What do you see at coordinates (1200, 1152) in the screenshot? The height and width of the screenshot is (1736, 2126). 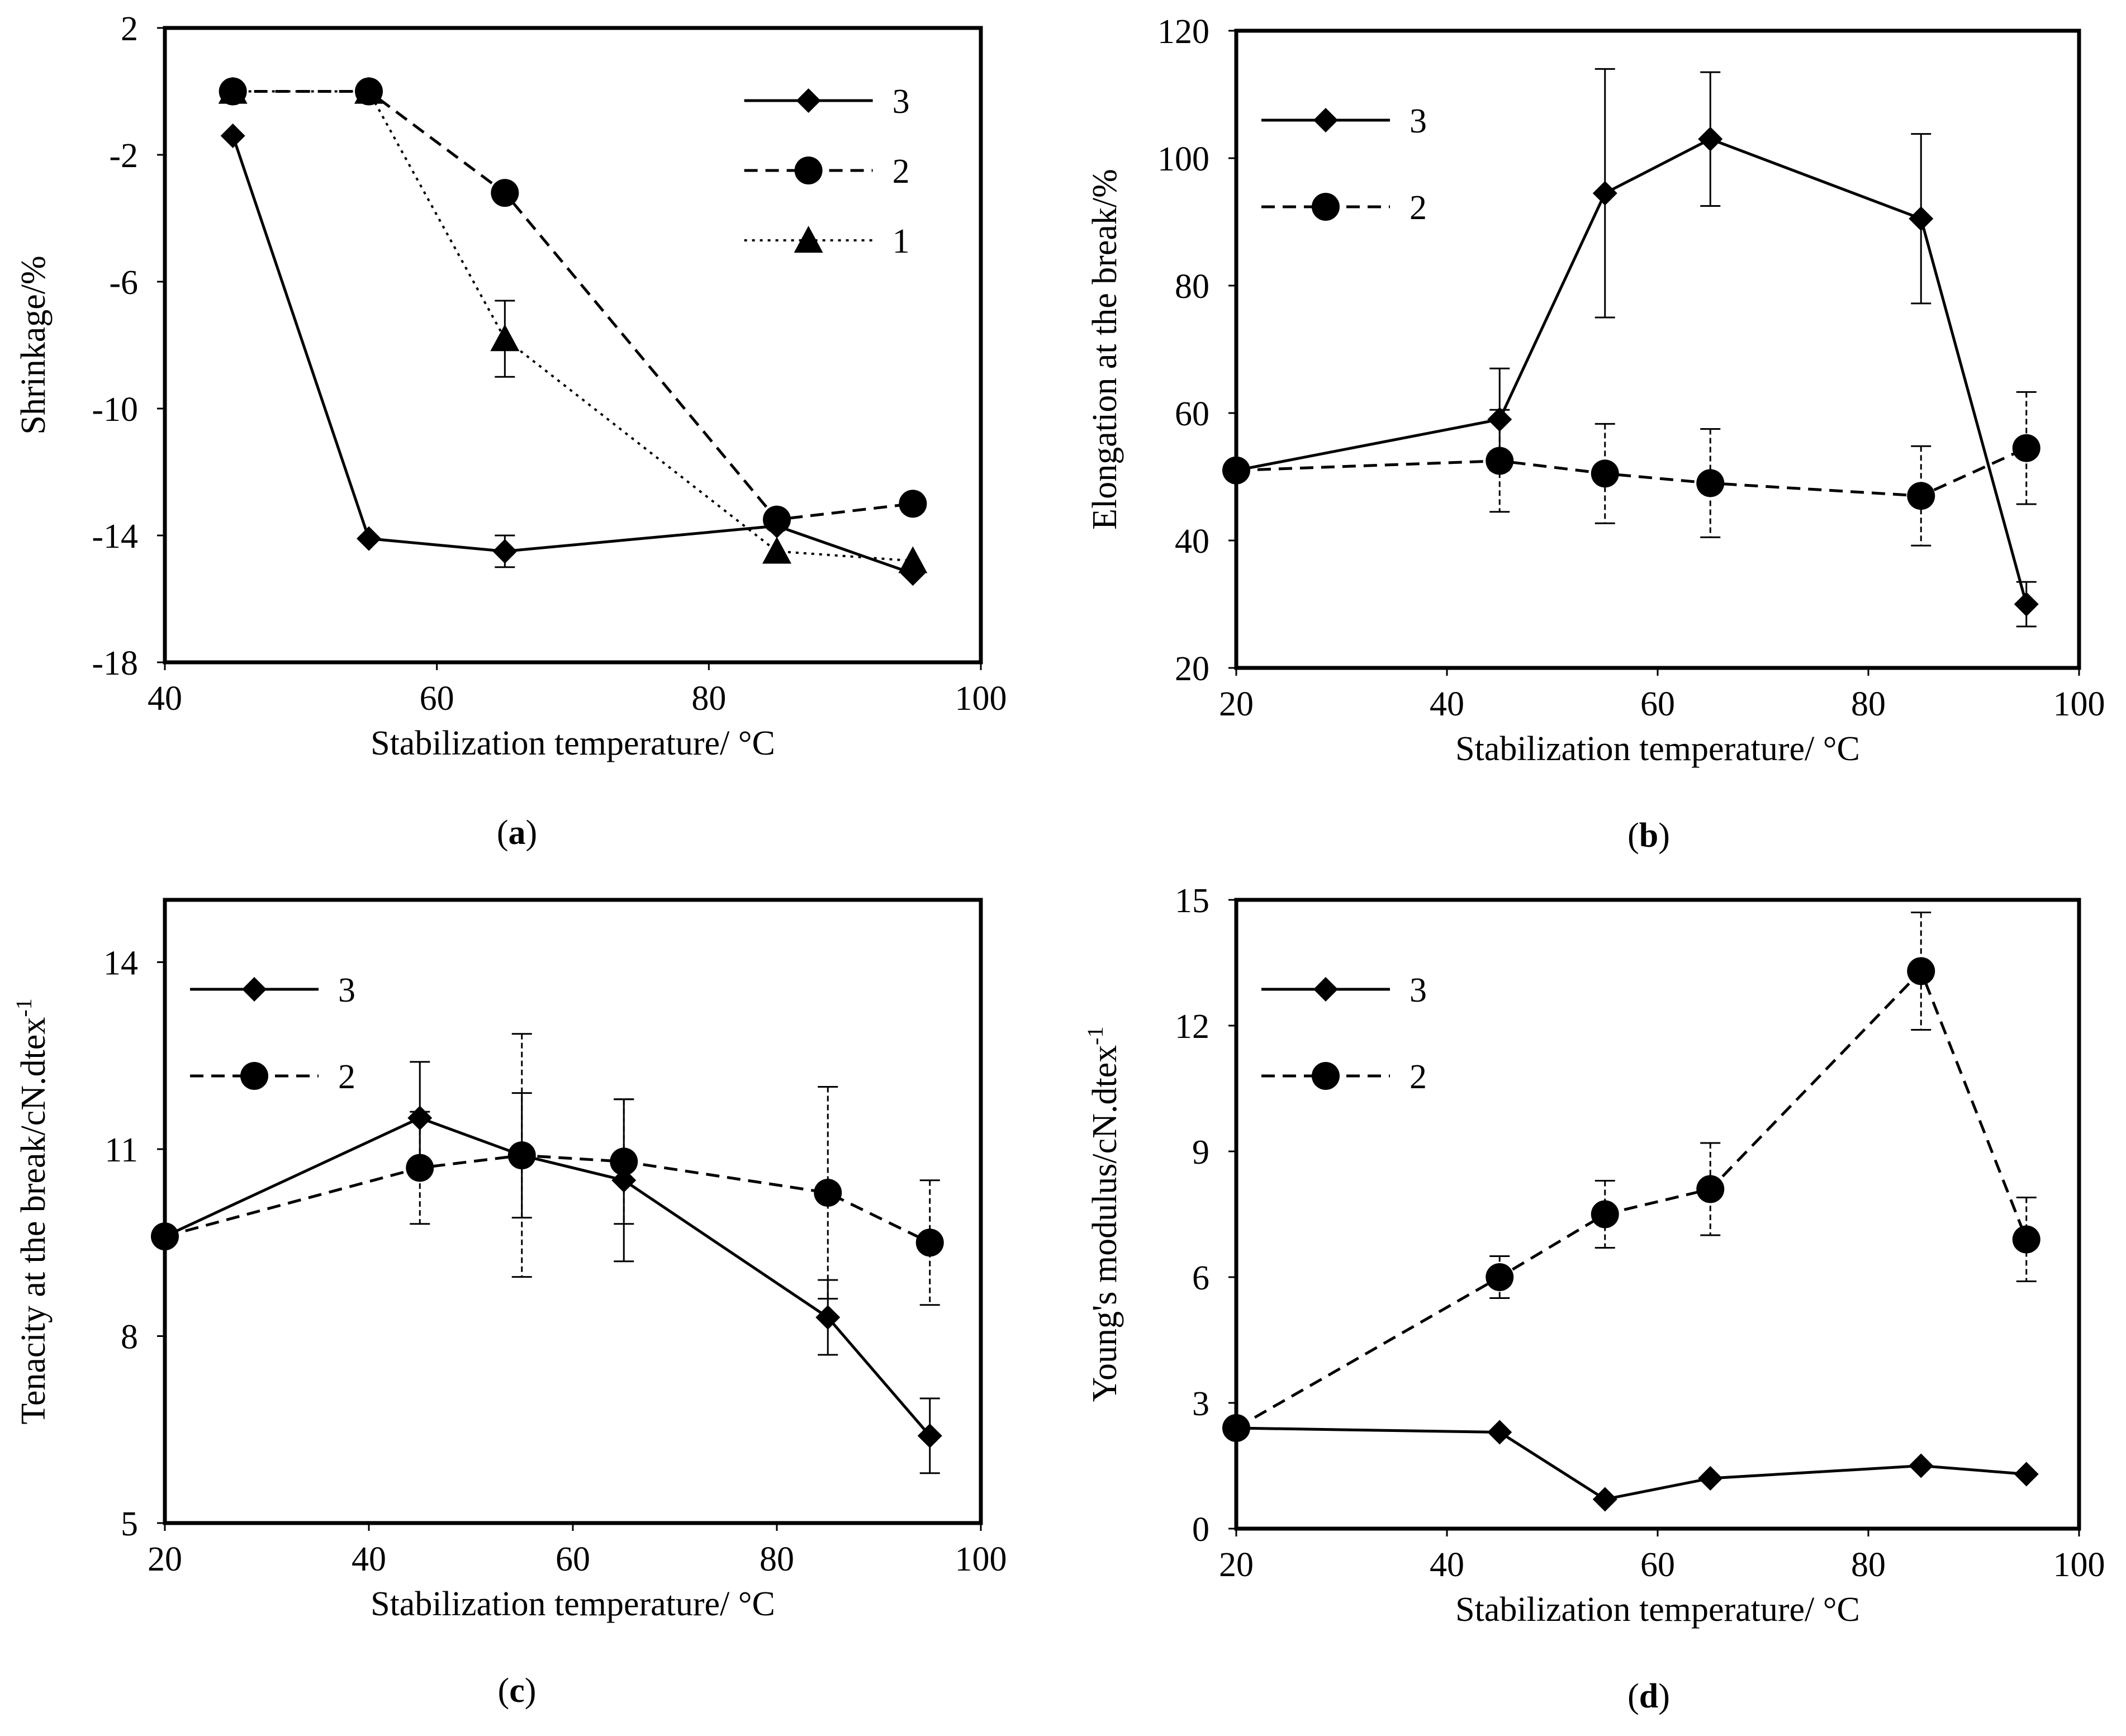 I see `y-tick-label: 9` at bounding box center [1200, 1152].